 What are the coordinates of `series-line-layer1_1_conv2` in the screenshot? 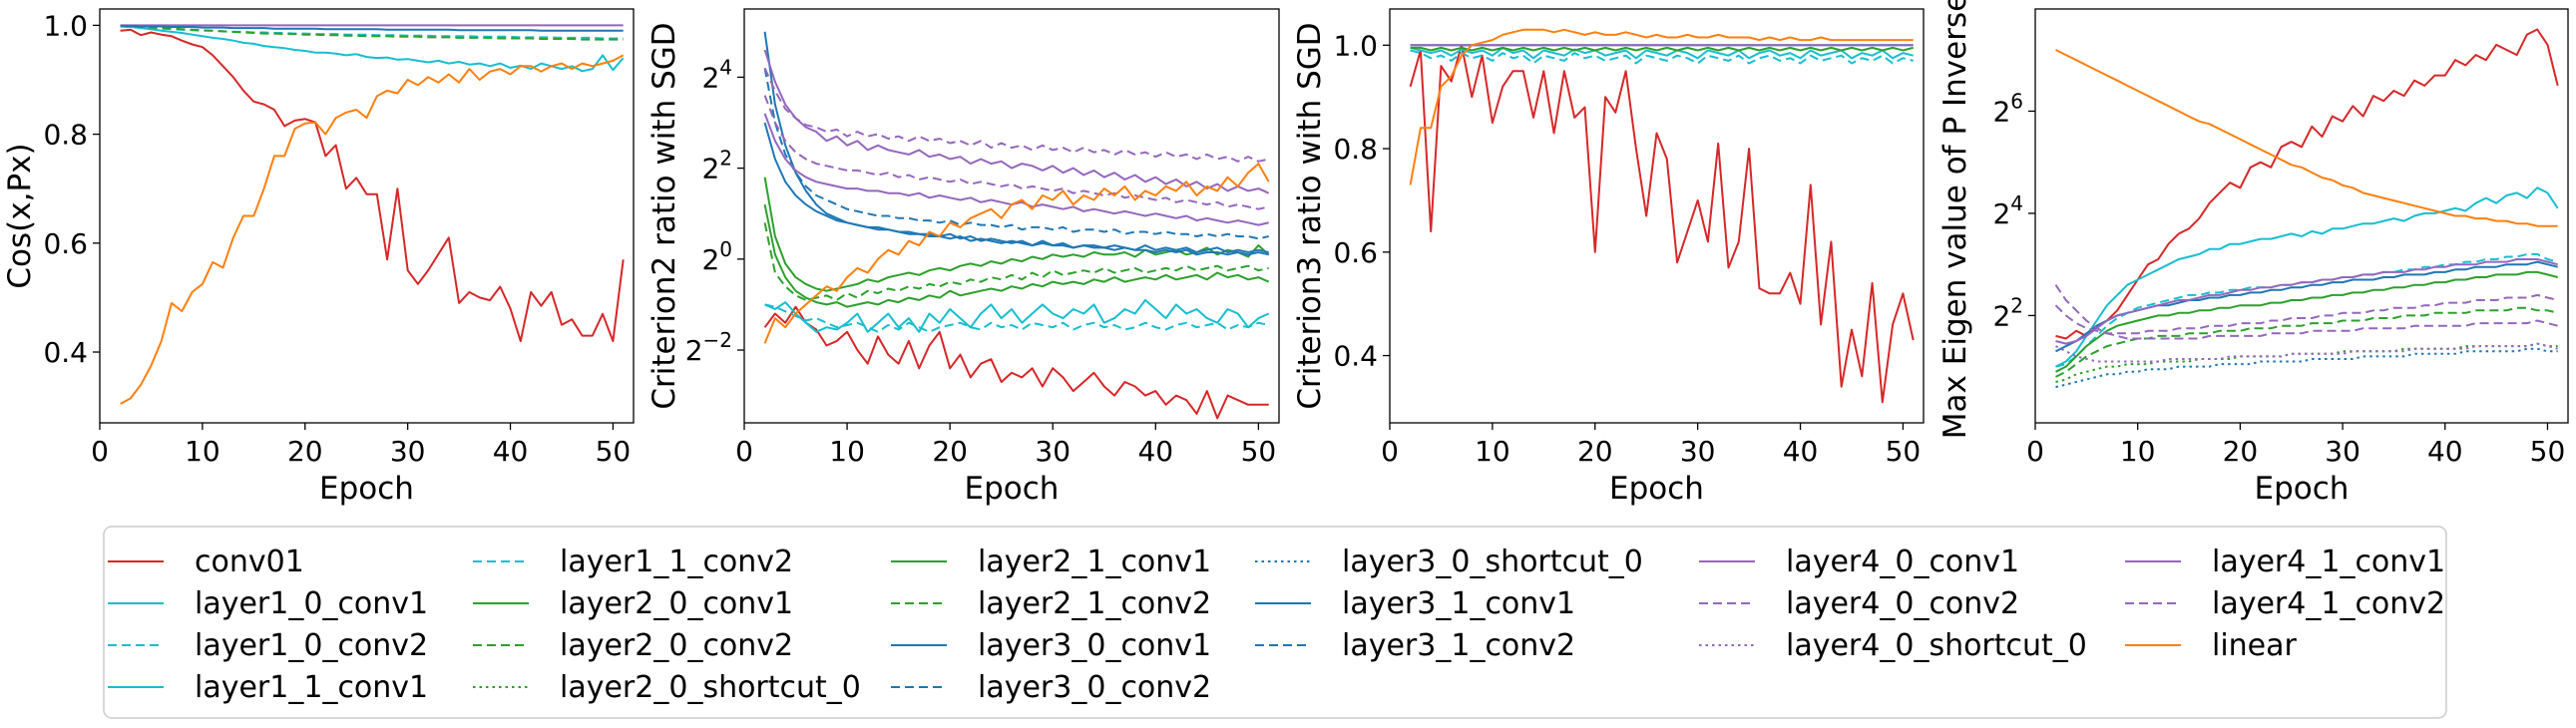 It's located at (1662, 57).